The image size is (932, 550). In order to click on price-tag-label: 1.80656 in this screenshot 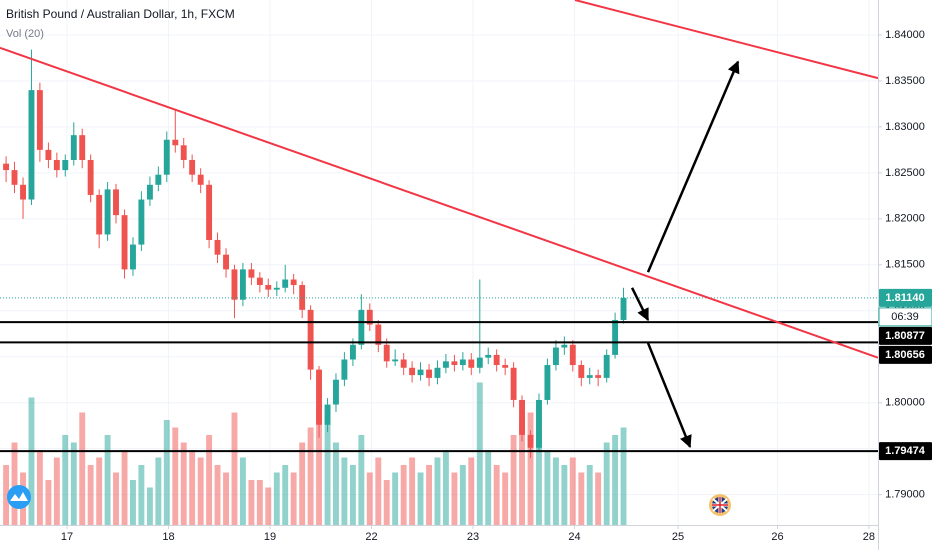, I will do `click(905, 355)`.